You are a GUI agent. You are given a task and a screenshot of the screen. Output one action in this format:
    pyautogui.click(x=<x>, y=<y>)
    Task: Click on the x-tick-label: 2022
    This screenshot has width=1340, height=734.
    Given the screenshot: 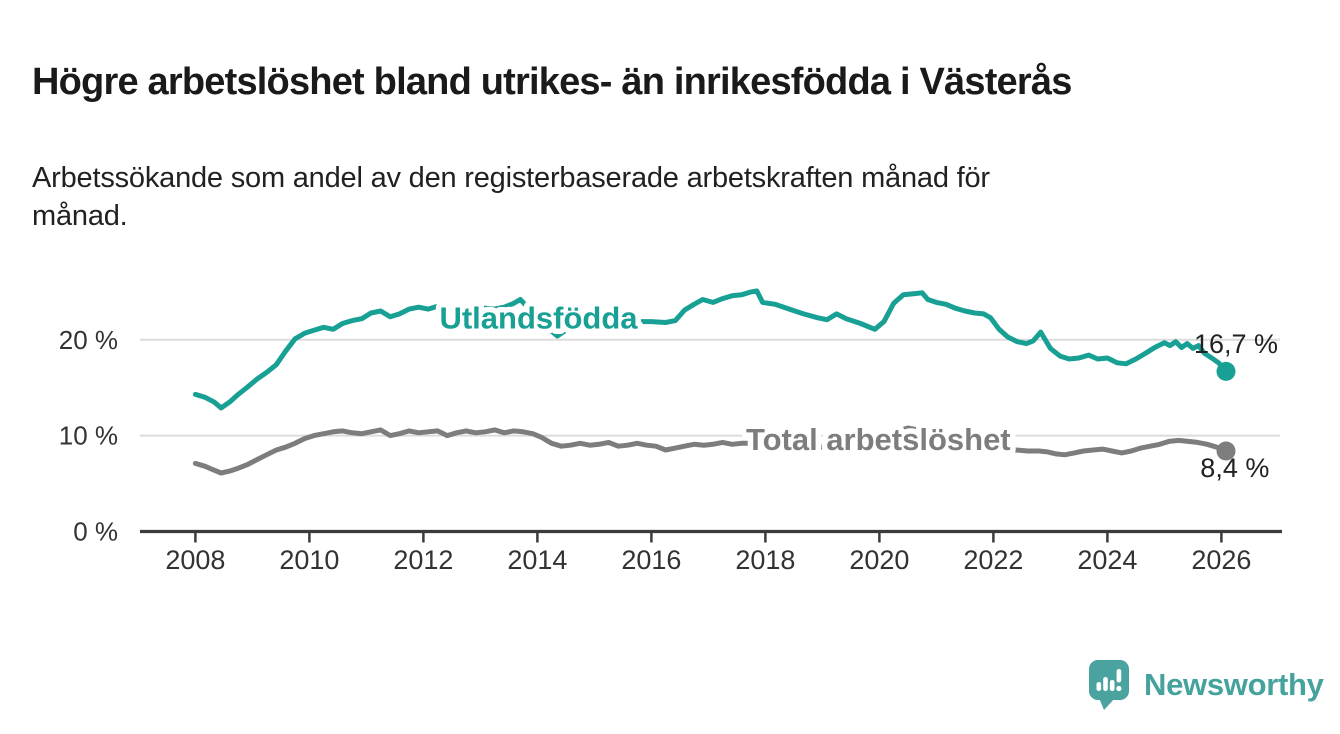 What is the action you would take?
    pyautogui.click(x=993, y=560)
    